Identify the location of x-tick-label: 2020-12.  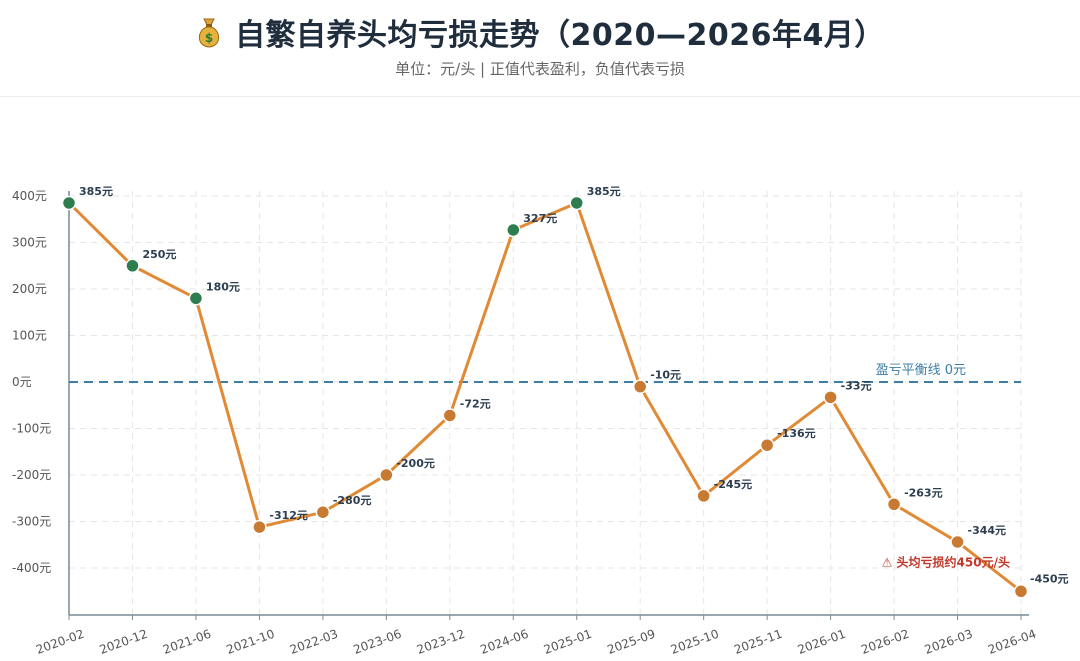
(124, 642).